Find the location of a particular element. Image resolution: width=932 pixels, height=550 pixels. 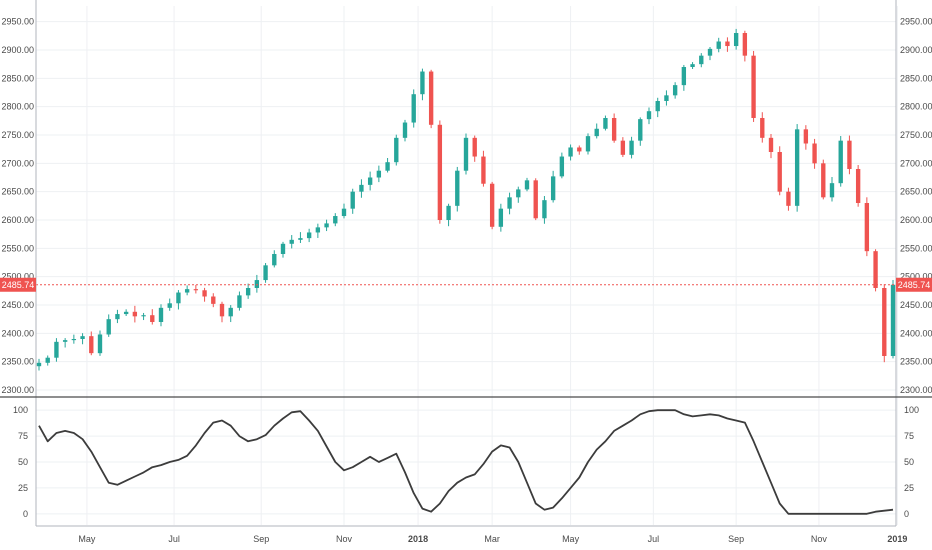

indicator-tick-right: 75 is located at coordinates (909, 436).